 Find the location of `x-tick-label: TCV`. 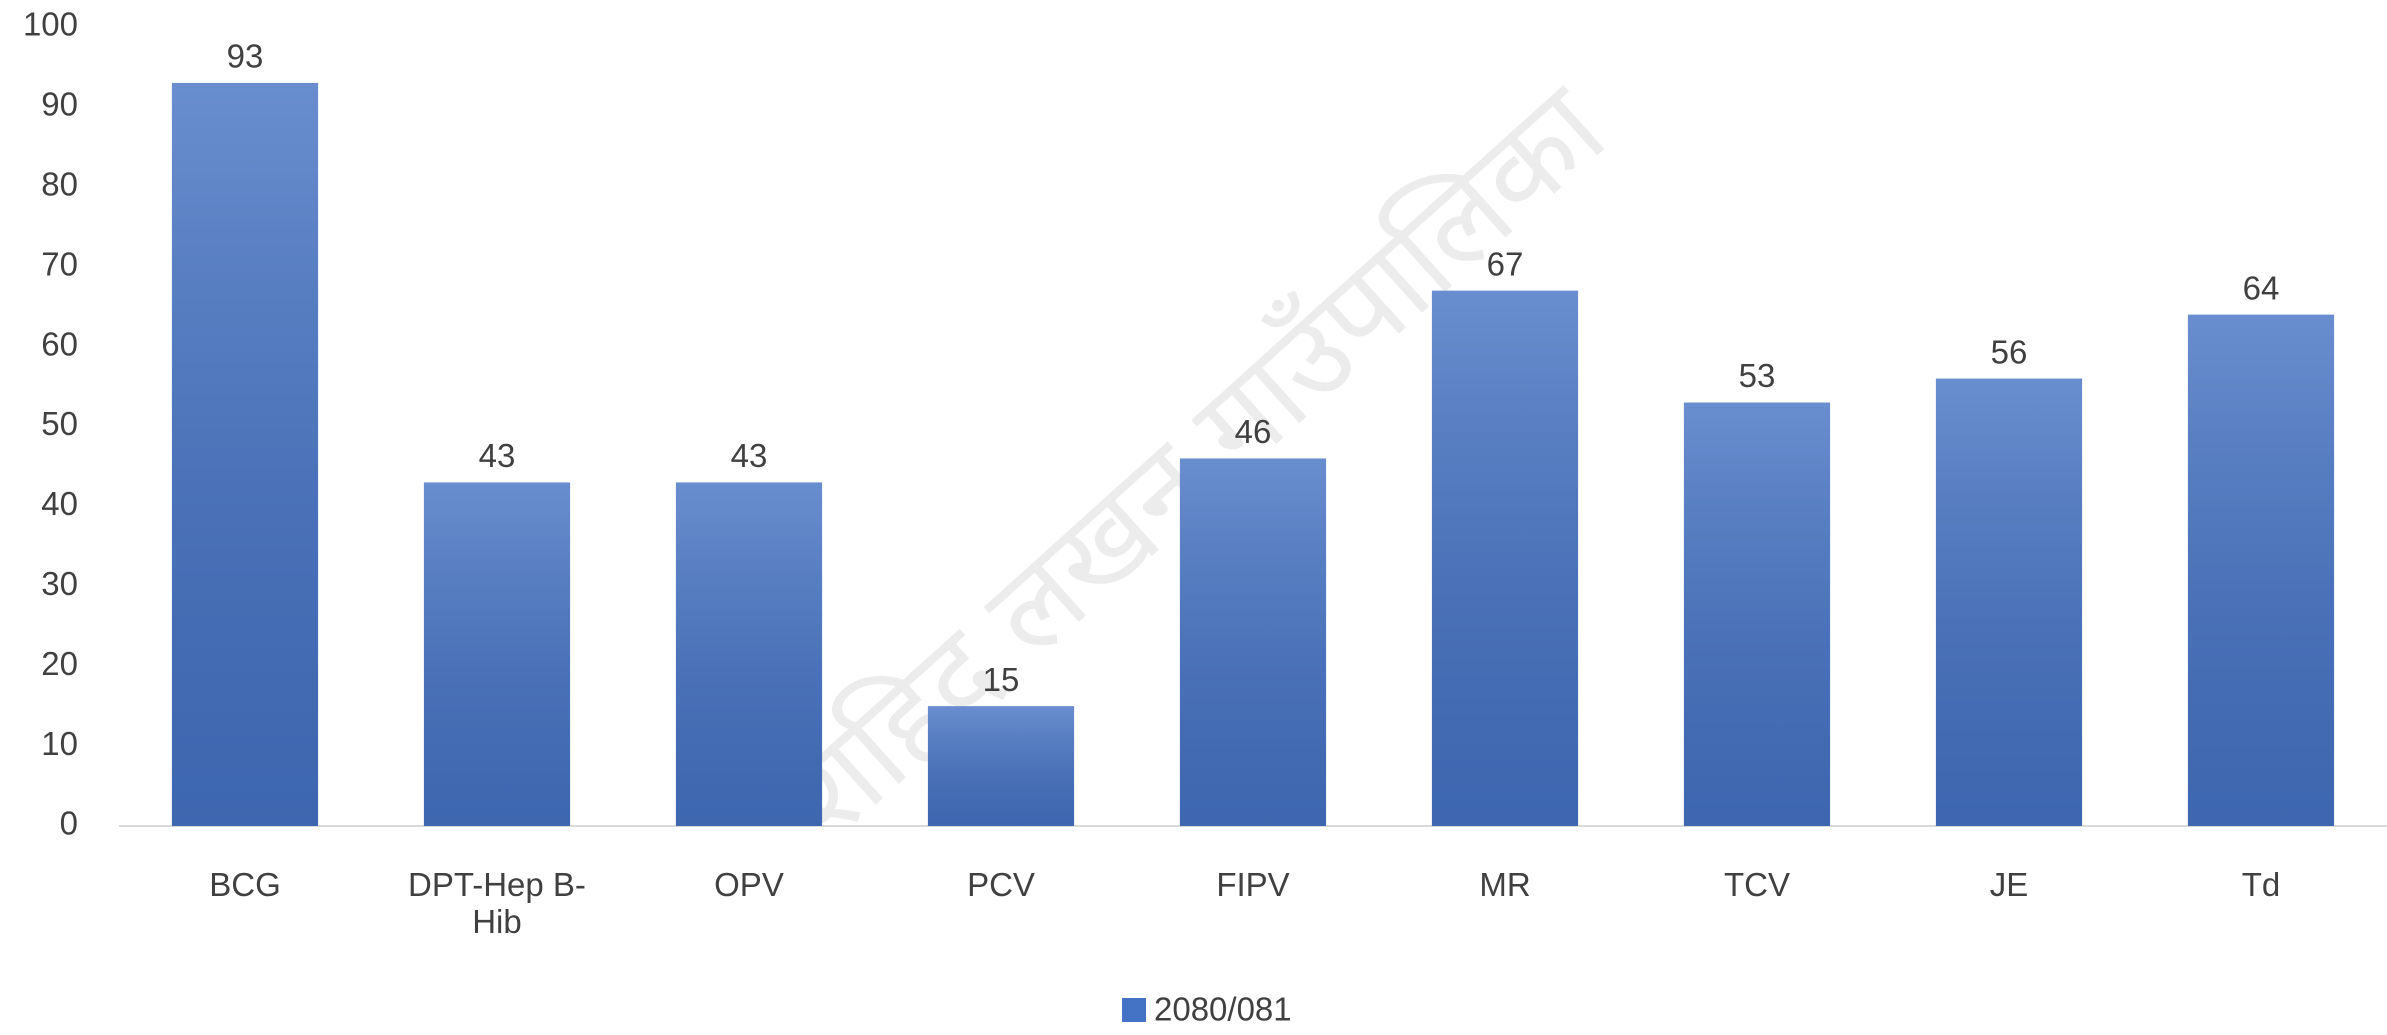

x-tick-label: TCV is located at coordinates (1756, 884).